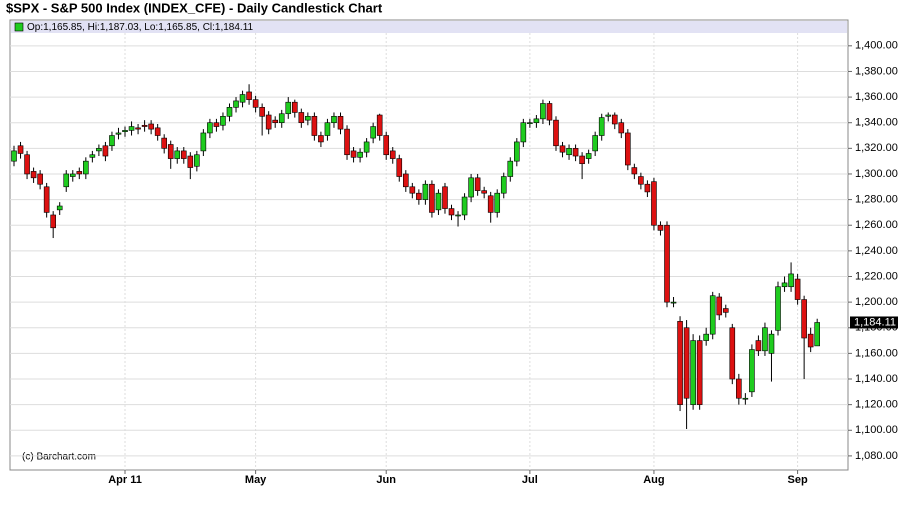 This screenshot has width=900, height=511. I want to click on y-tick-label: 1,300.00, so click(876, 174).